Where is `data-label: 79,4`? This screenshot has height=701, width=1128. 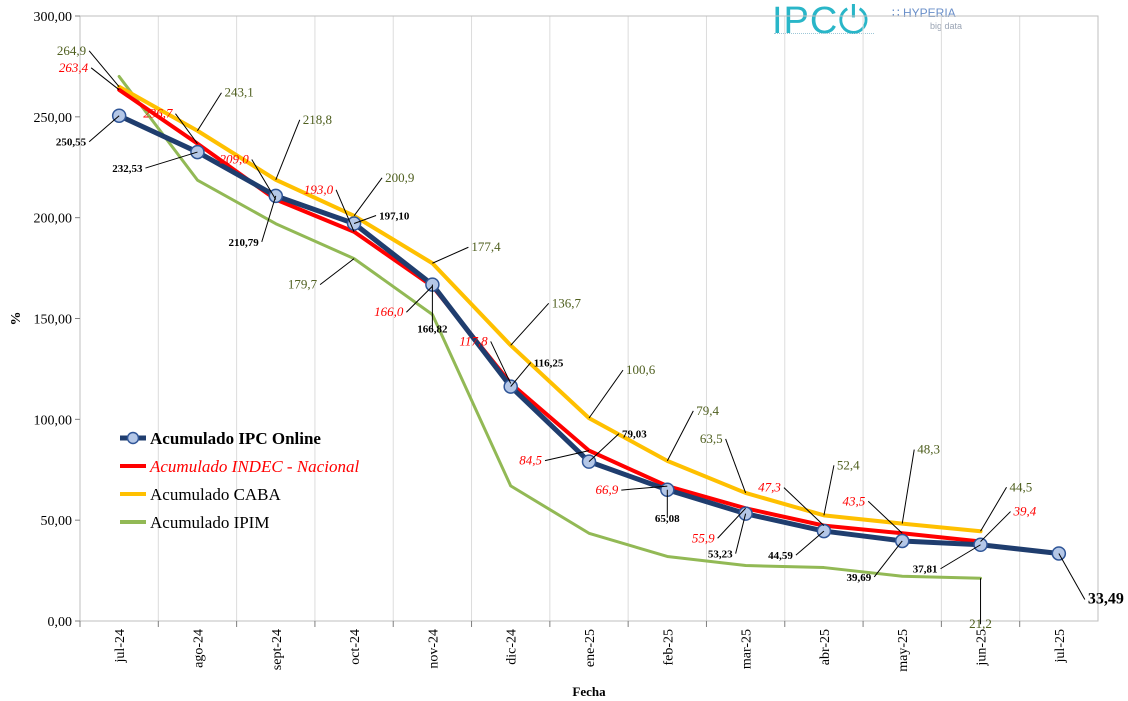
data-label: 79,4 is located at coordinates (707, 410).